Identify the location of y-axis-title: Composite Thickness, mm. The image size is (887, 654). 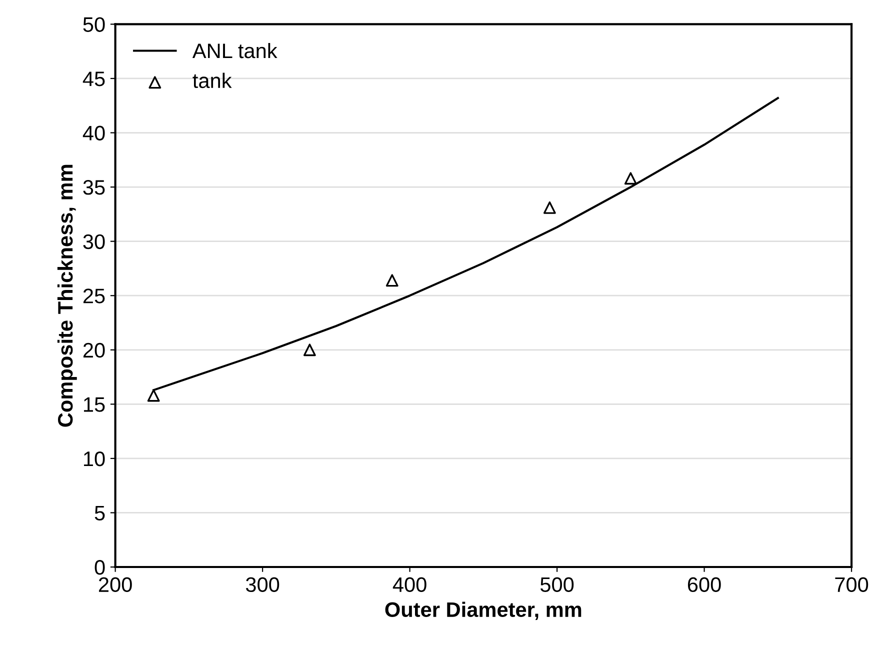
(67, 295).